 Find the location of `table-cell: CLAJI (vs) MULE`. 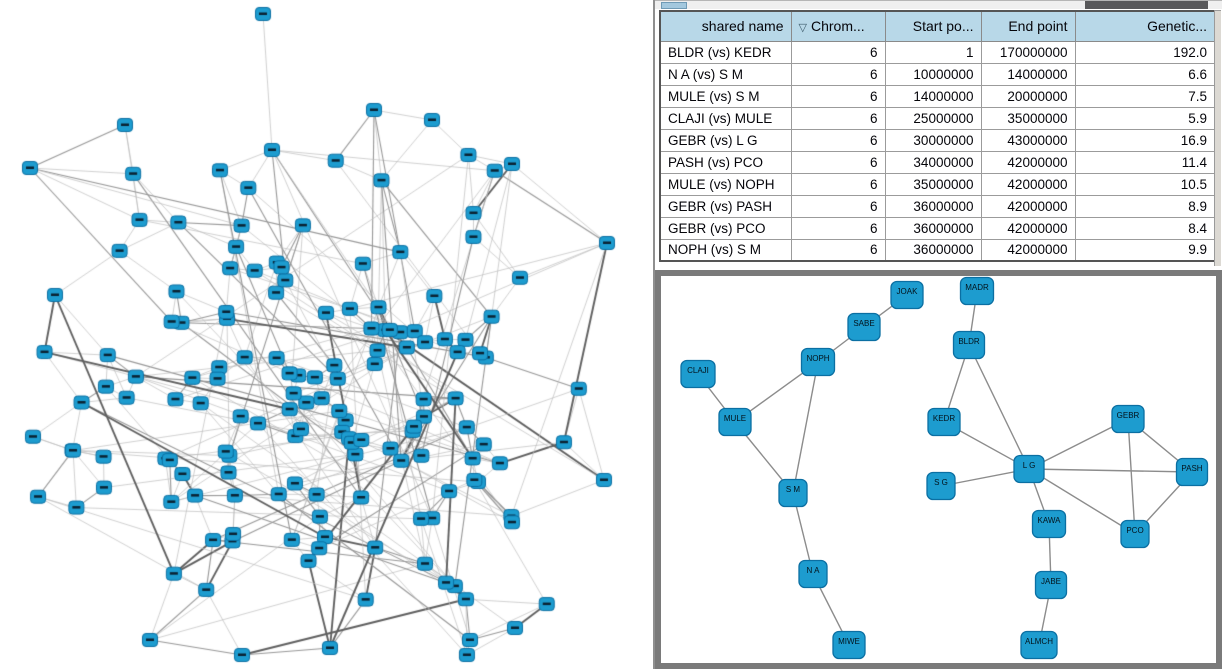

table-cell: CLAJI (vs) MULE is located at coordinates (725, 118).